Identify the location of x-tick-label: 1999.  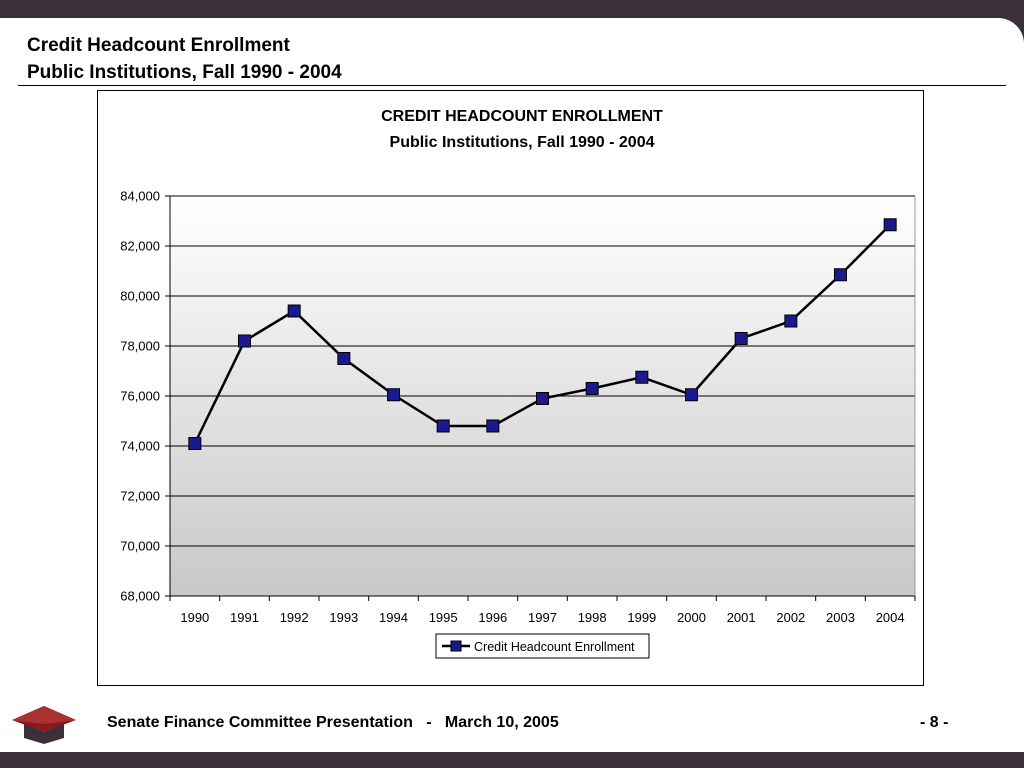
(641, 617).